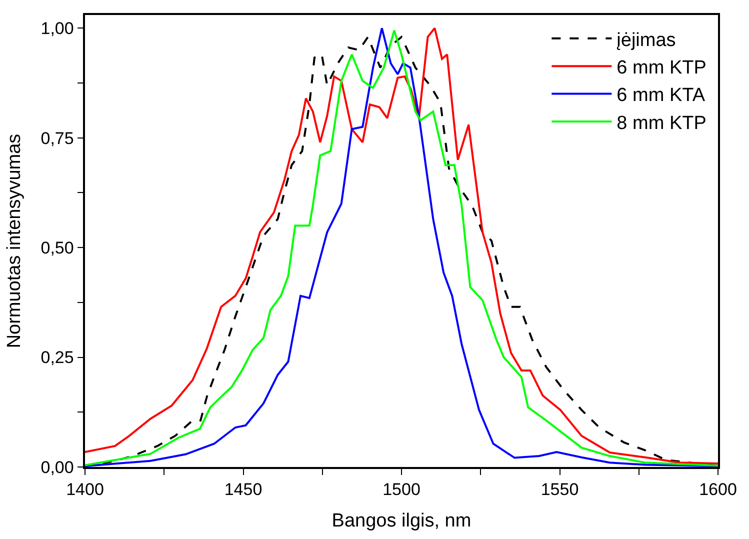  What do you see at coordinates (401, 490) in the screenshot?
I see `x-tick-label: 1500` at bounding box center [401, 490].